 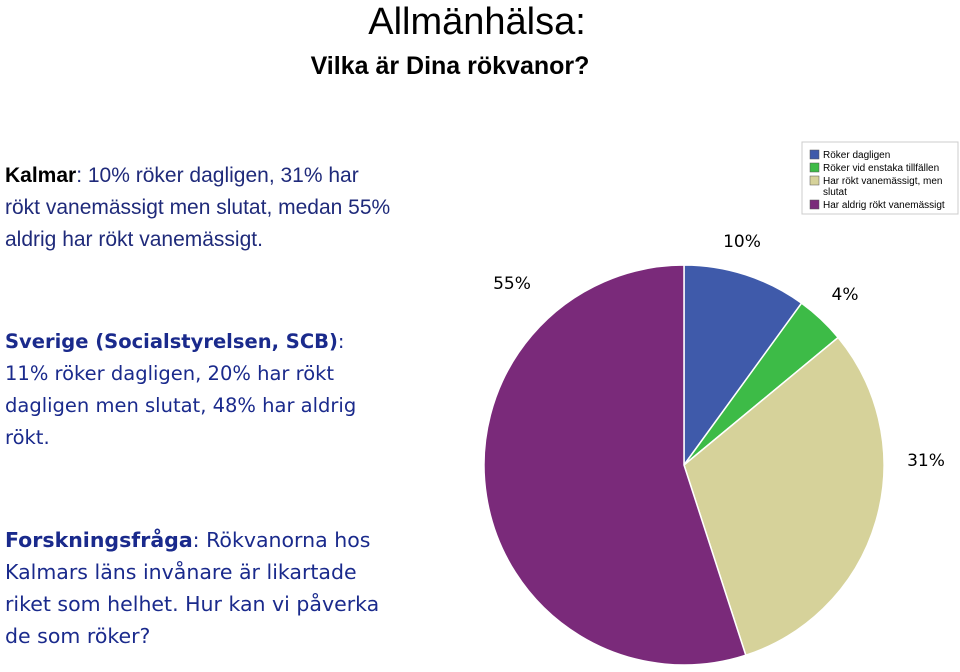 I want to click on legend-box, so click(x=880, y=178).